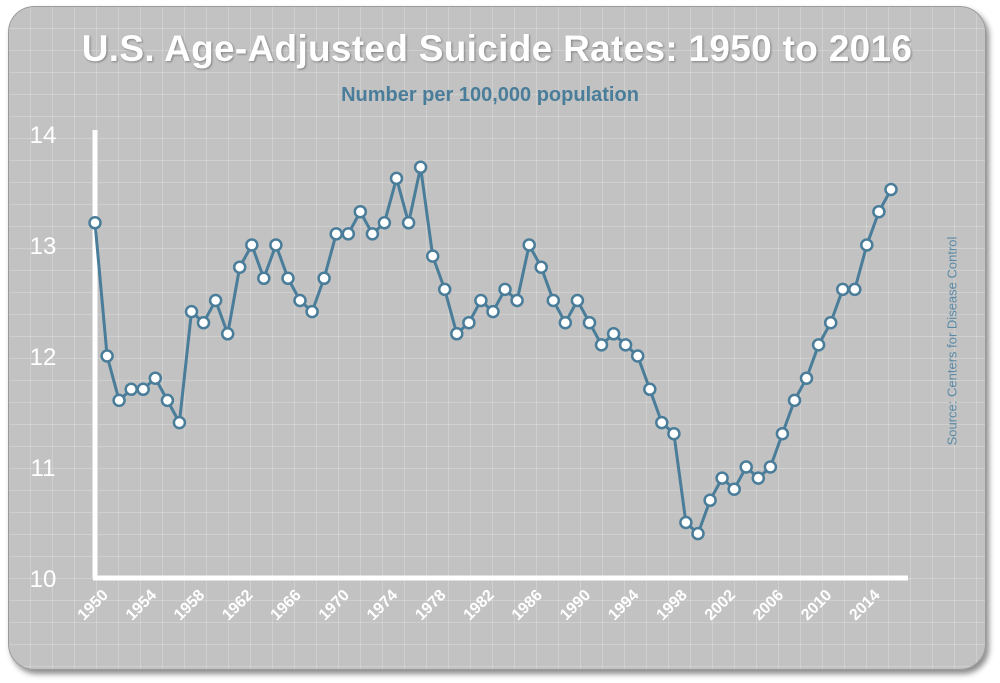  What do you see at coordinates (806, 378) in the screenshot?
I see `data-point-2009` at bounding box center [806, 378].